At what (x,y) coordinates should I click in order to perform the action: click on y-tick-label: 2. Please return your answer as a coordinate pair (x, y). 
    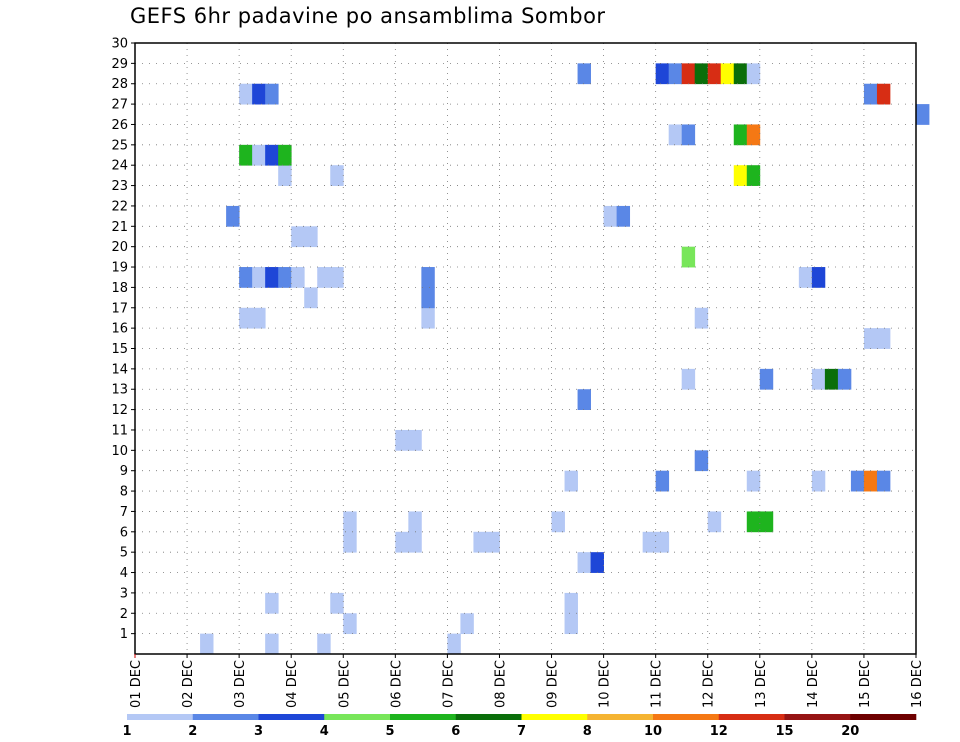
    Looking at the image, I should click on (124, 614).